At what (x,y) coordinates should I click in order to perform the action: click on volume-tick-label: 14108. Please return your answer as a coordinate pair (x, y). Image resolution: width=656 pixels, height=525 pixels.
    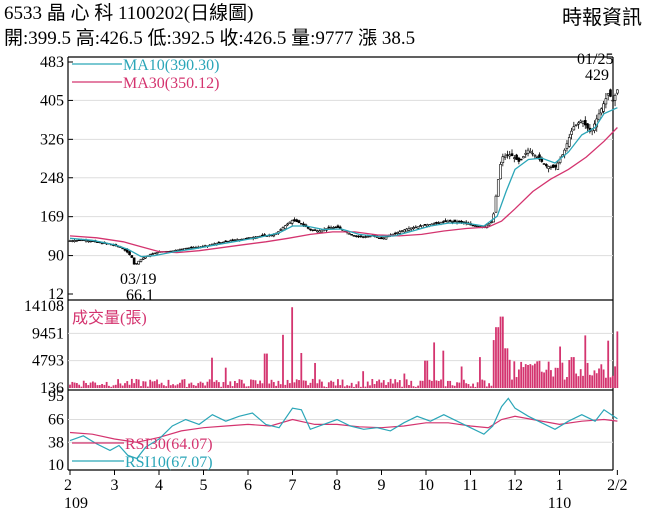
    Looking at the image, I should click on (44, 306).